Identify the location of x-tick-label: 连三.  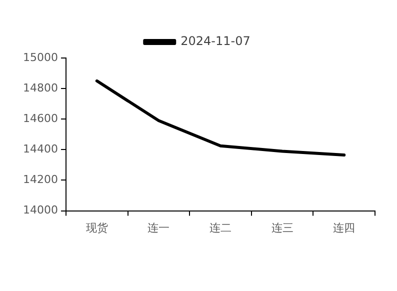
(282, 227).